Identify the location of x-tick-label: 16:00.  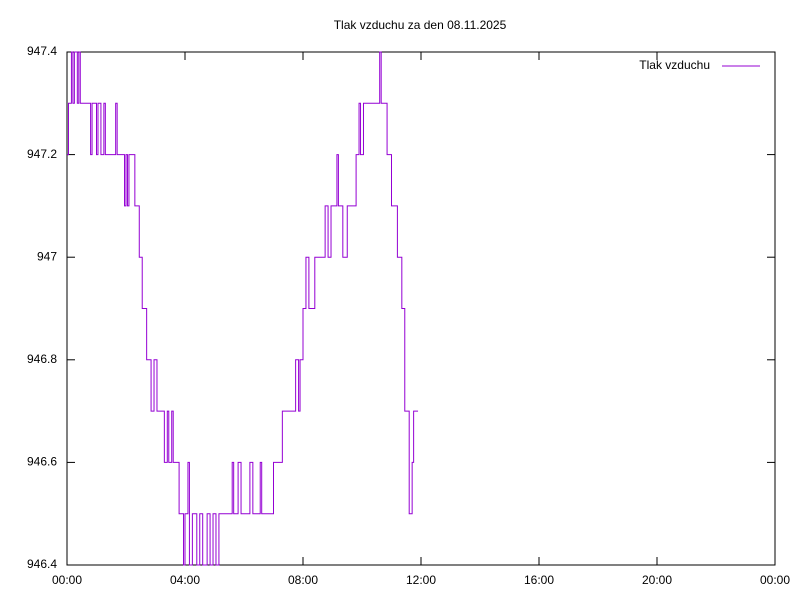
(539, 580).